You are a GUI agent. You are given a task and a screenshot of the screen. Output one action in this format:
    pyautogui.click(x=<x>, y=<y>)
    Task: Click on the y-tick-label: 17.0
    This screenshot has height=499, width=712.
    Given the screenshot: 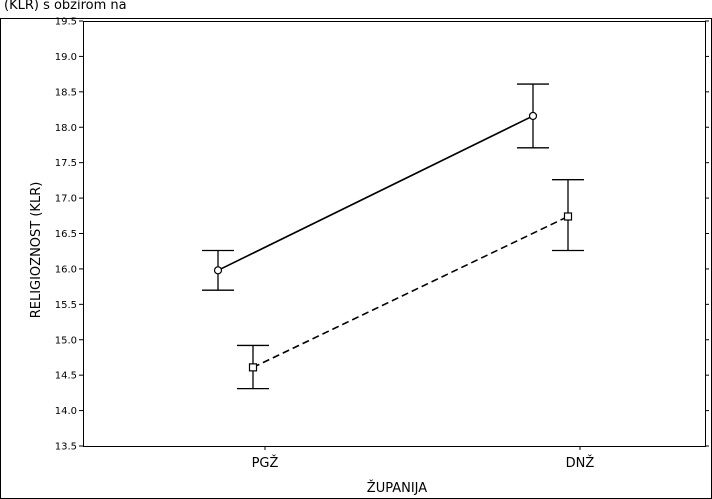 What is the action you would take?
    pyautogui.click(x=66, y=199)
    